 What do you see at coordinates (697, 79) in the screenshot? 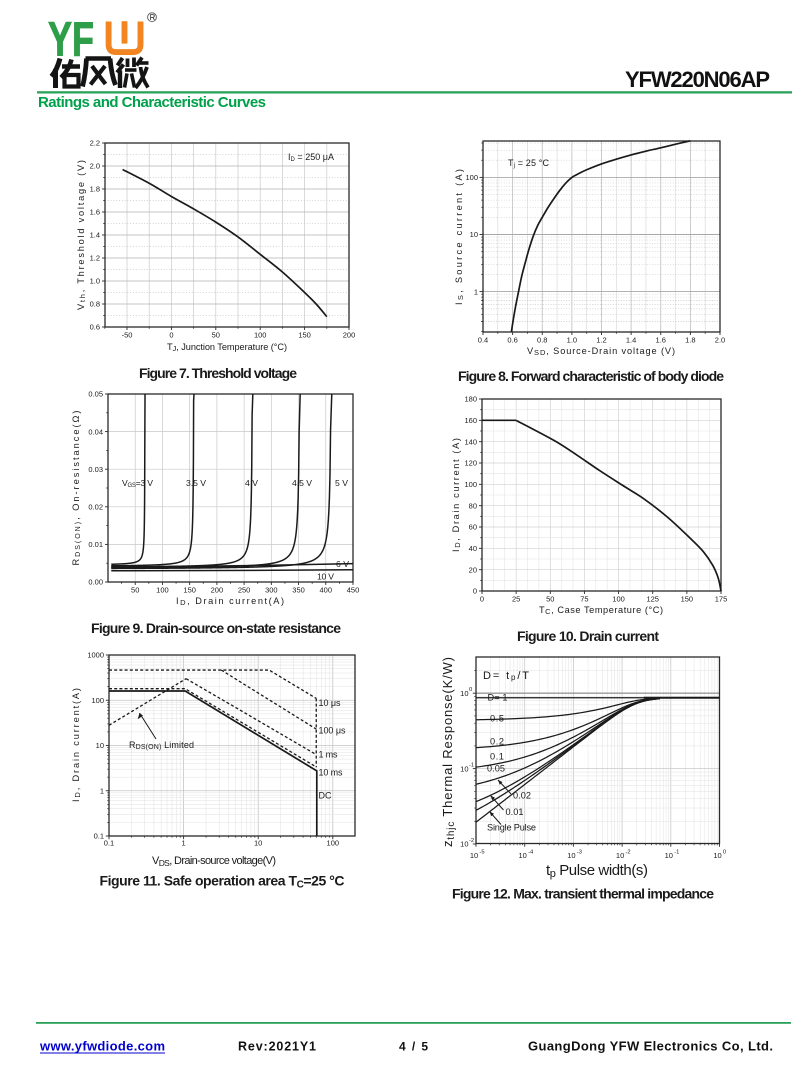
I see `svg-text: YFW220N06AP` at bounding box center [697, 79].